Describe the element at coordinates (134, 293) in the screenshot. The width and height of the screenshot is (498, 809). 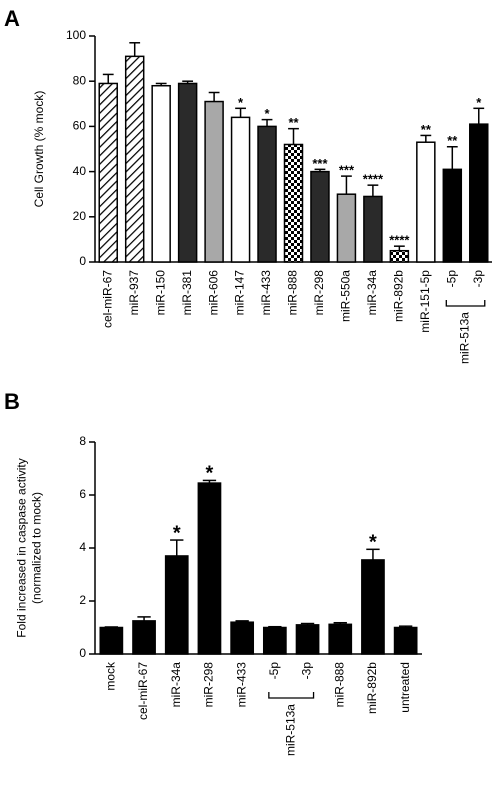
I see `x-tick-label: miR-937` at that location.